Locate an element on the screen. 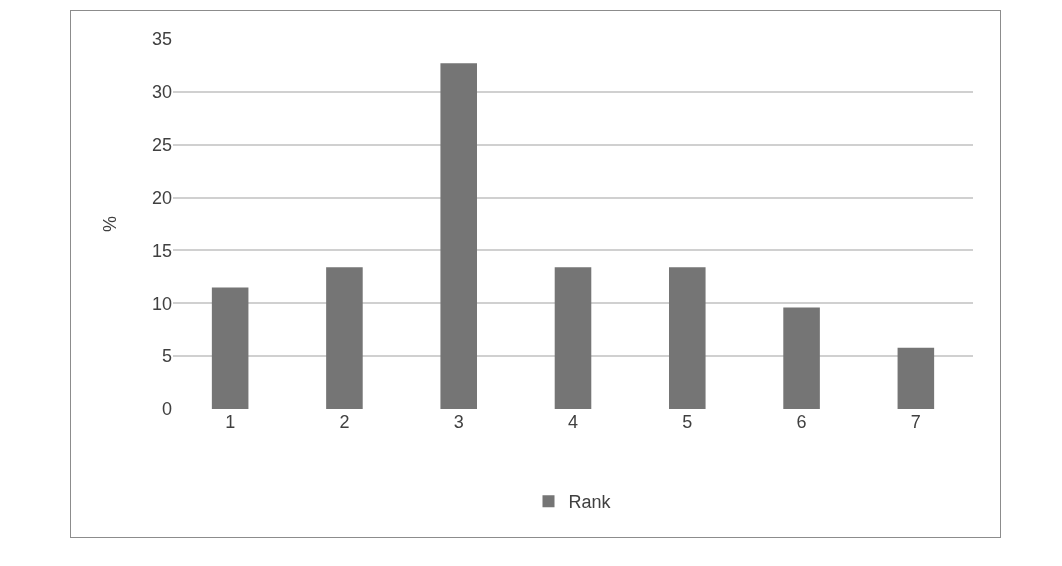 The image size is (1062, 566). y-tick-label: 35 is located at coordinates (161, 39).